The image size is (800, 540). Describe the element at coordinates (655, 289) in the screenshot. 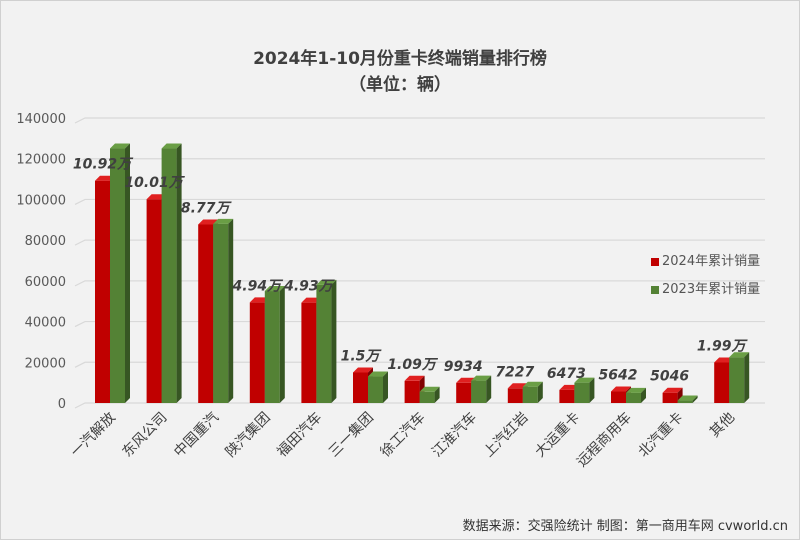

I see `legend-swatch-2023` at that location.